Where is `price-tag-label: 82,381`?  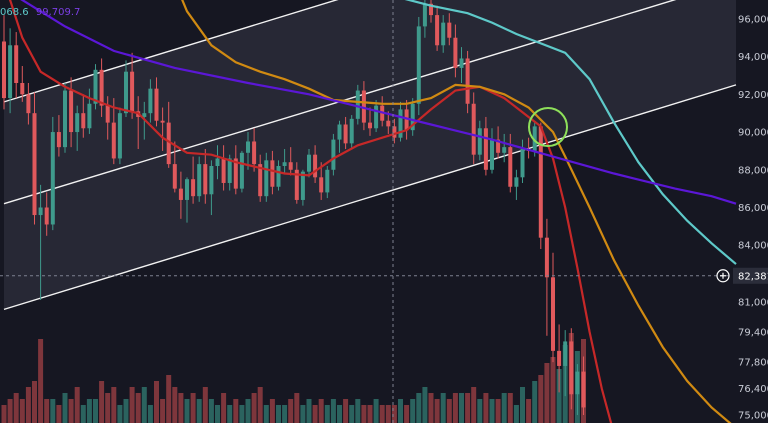
price-tag-label: 82,381 is located at coordinates (753, 276).